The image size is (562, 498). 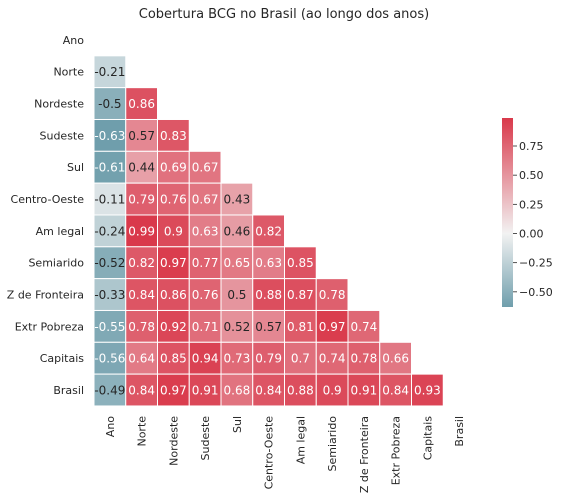 I want to click on cell-value-label: -0.24, so click(x=109, y=231).